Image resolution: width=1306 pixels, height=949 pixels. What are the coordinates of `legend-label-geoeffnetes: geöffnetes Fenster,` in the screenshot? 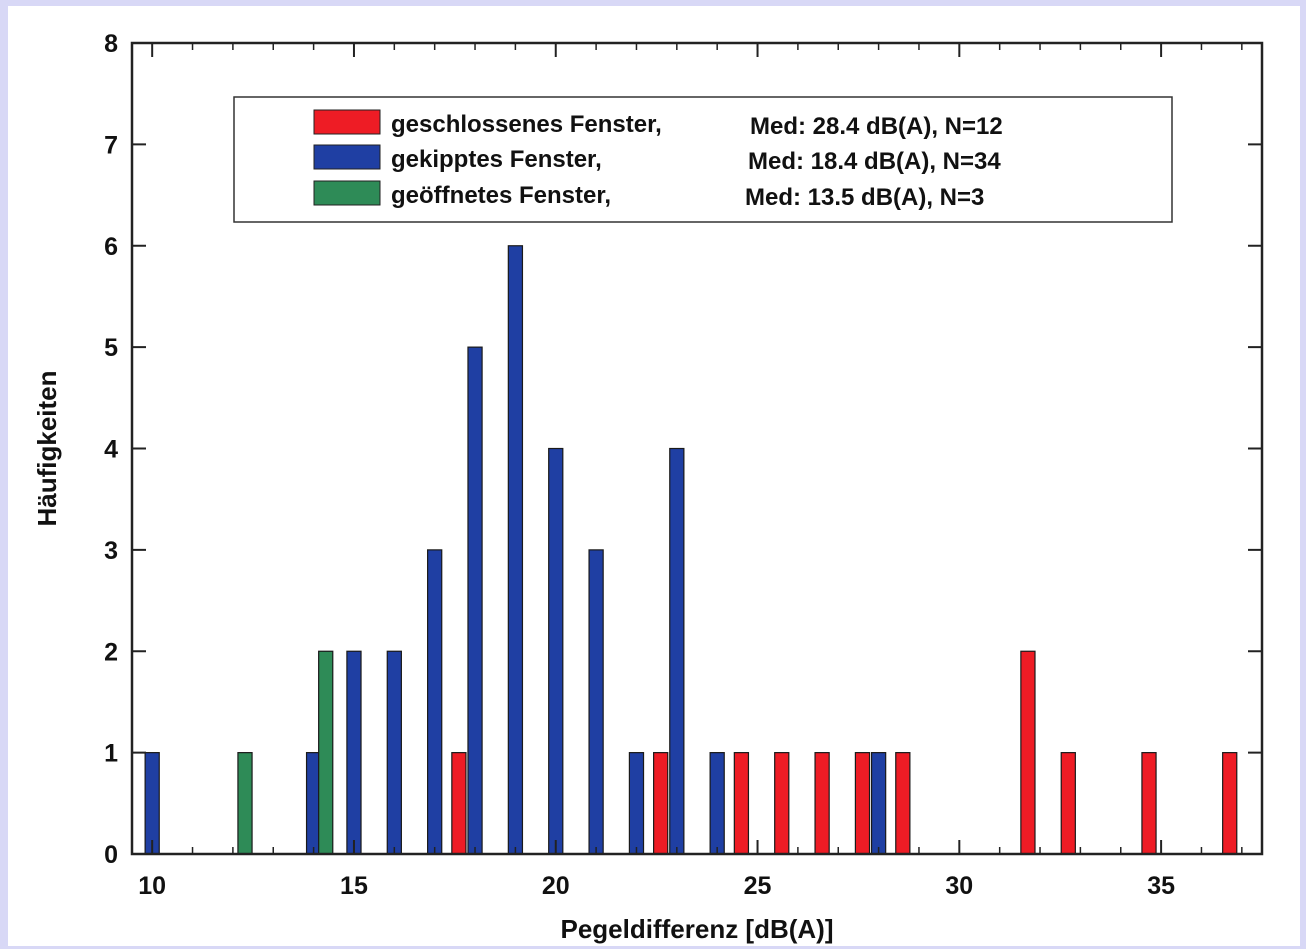 It's located at (501, 195).